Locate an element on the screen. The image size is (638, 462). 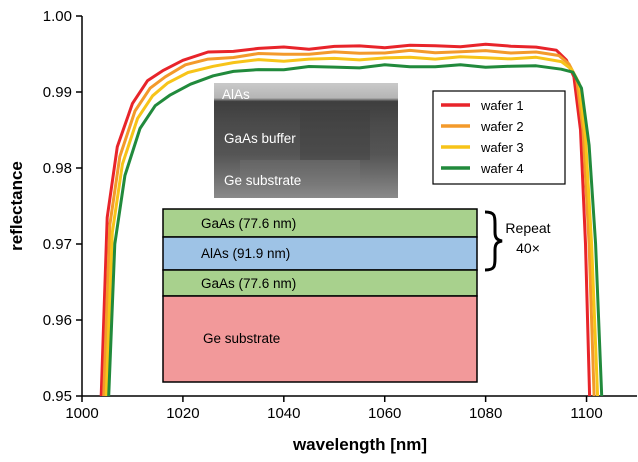
y-tick-label: 1.00 is located at coordinates (57, 16).